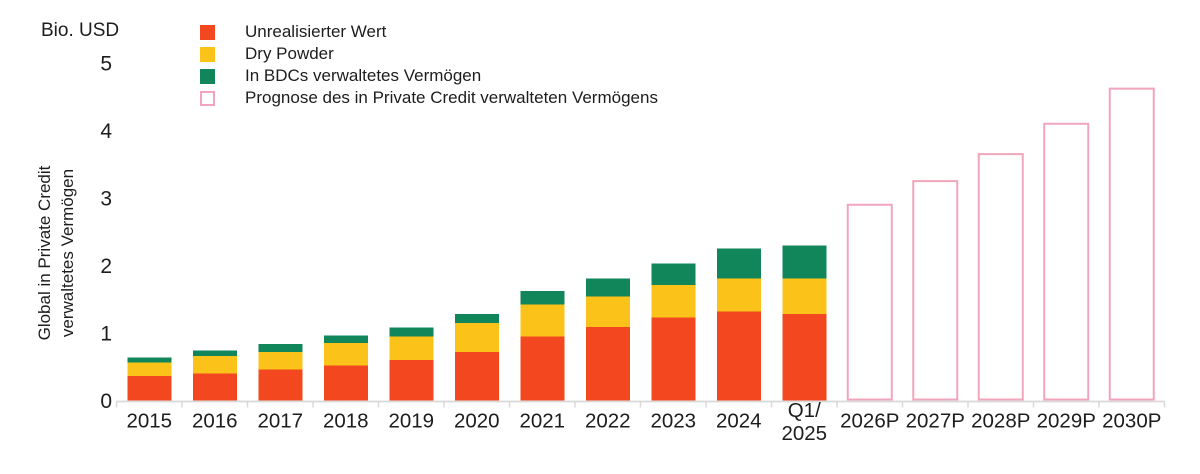 Image resolution: width=1200 pixels, height=474 pixels. What do you see at coordinates (477, 421) in the screenshot?
I see `x-axis-label: 2020` at bounding box center [477, 421].